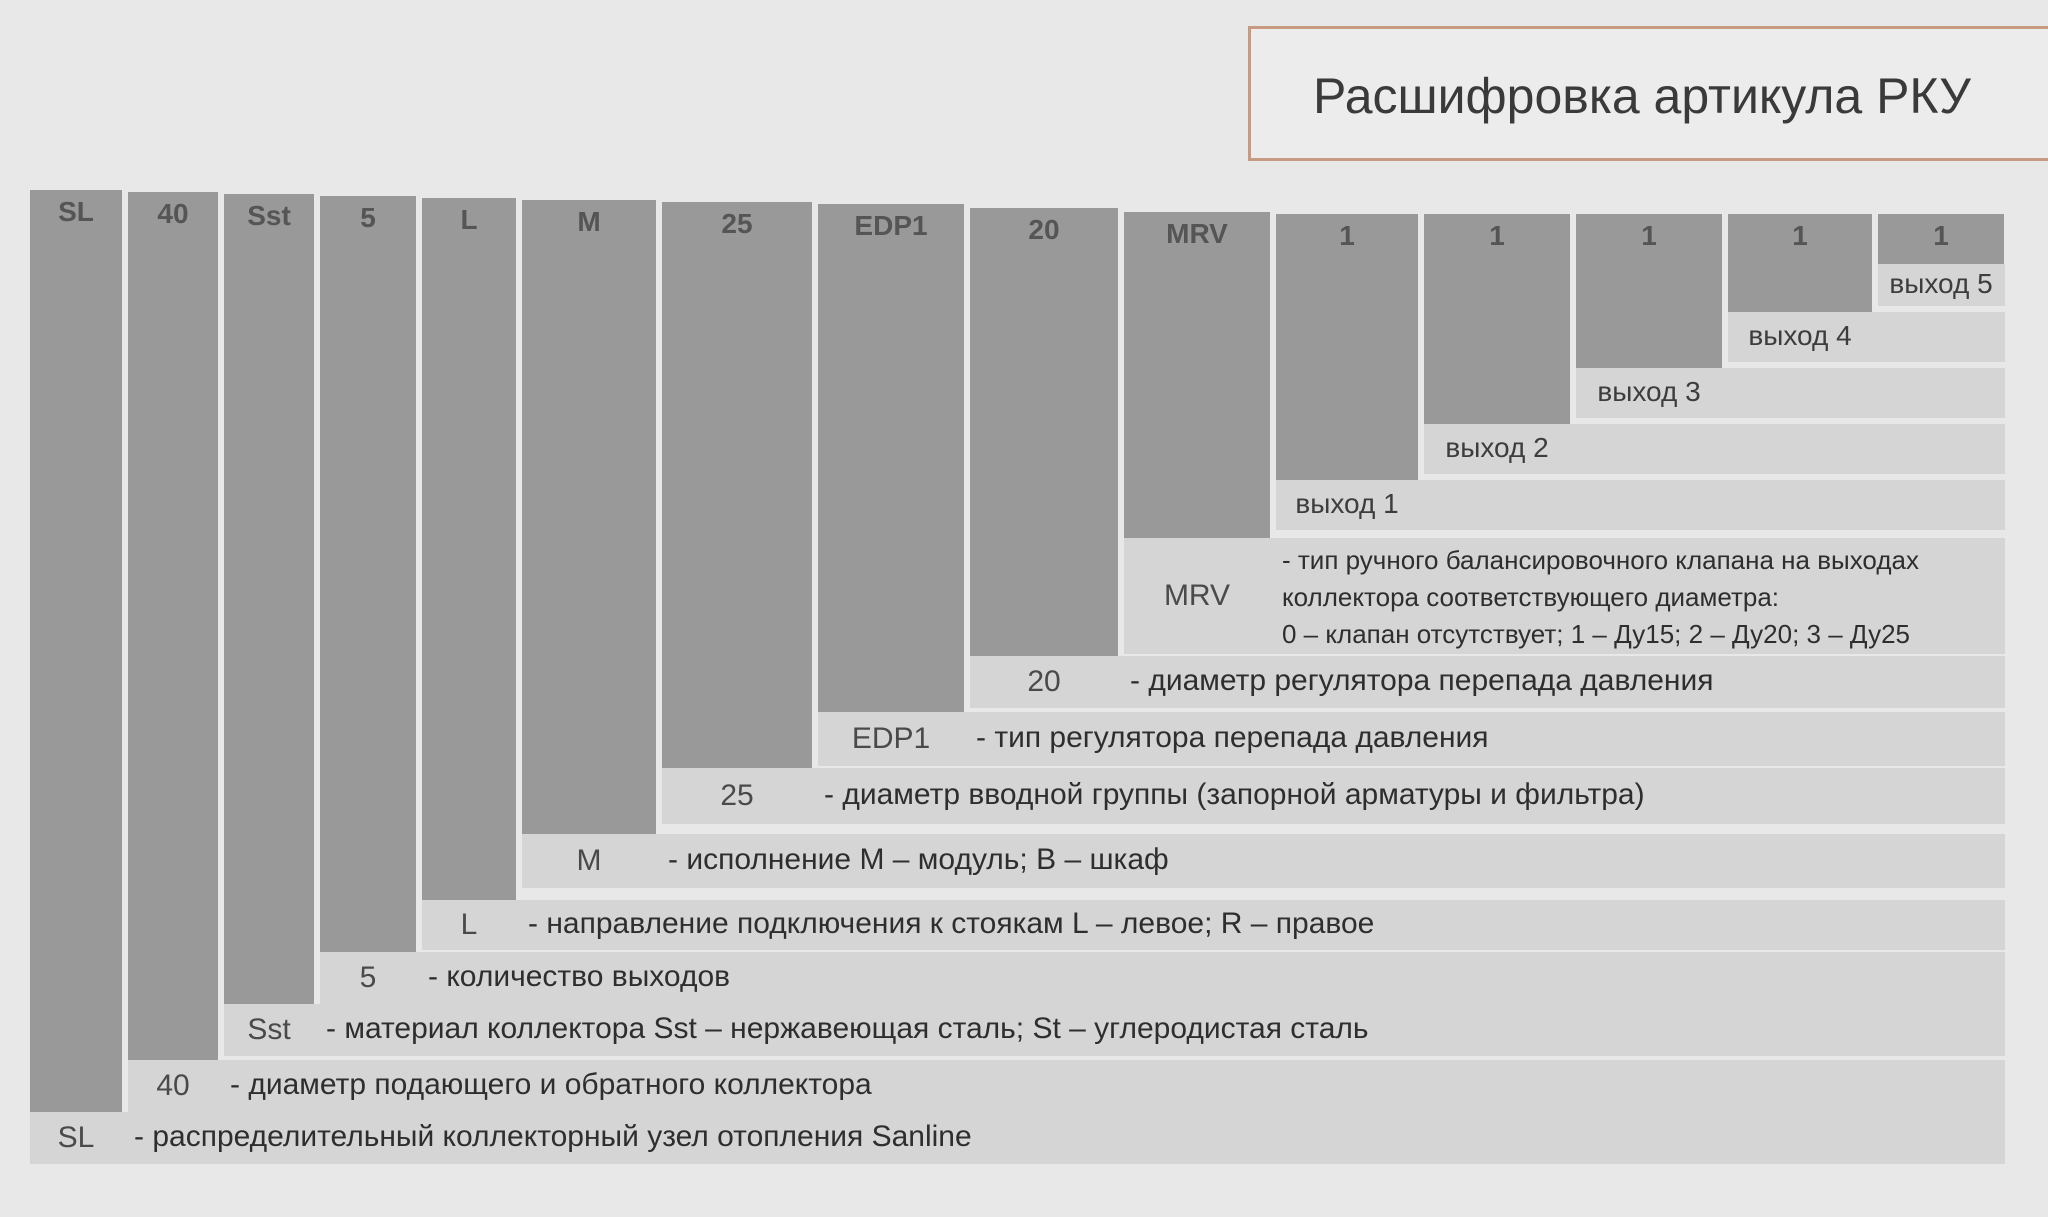  What do you see at coordinates (589, 221) in the screenshot?
I see `column-header-code: M` at bounding box center [589, 221].